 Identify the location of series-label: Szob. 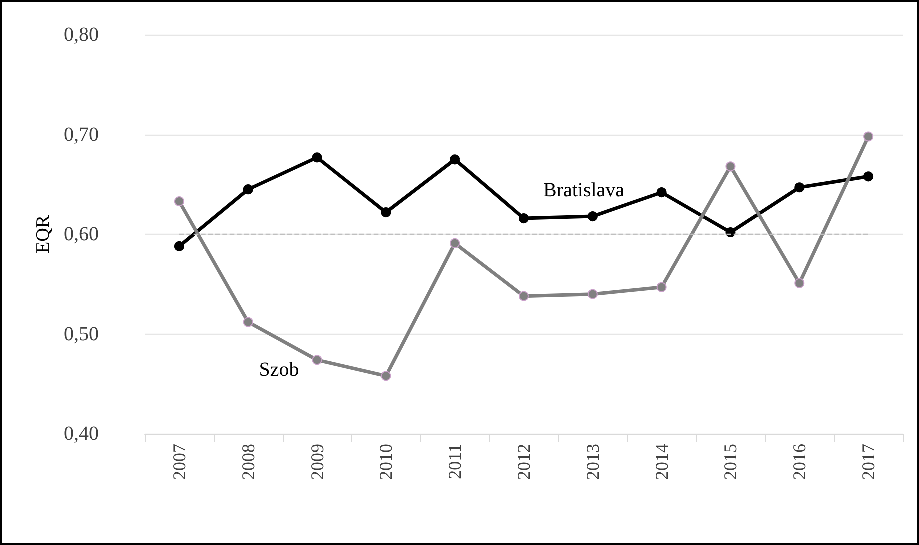
(279, 370).